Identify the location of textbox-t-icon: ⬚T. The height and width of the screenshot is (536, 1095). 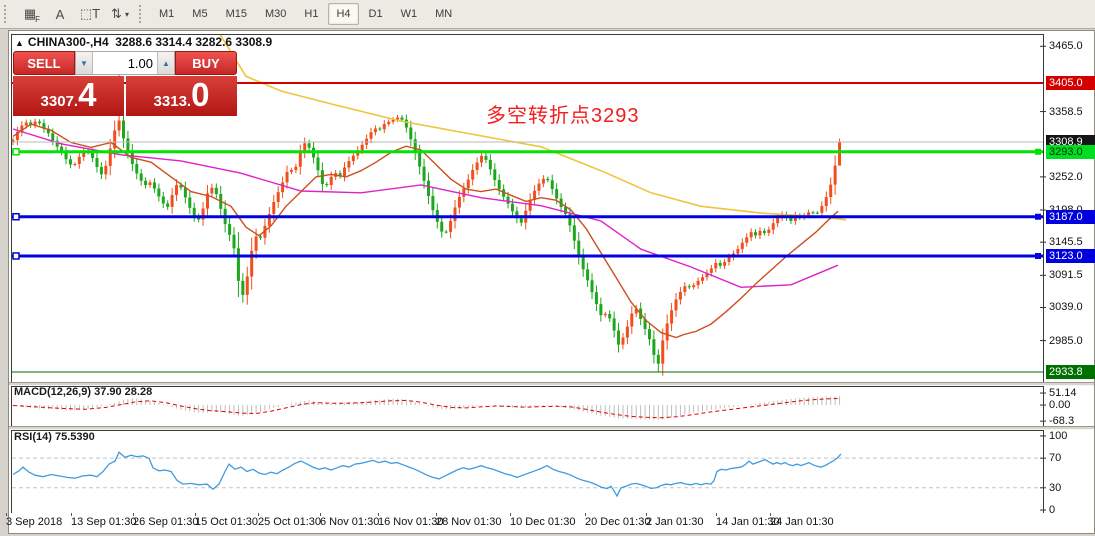
(90, 13).